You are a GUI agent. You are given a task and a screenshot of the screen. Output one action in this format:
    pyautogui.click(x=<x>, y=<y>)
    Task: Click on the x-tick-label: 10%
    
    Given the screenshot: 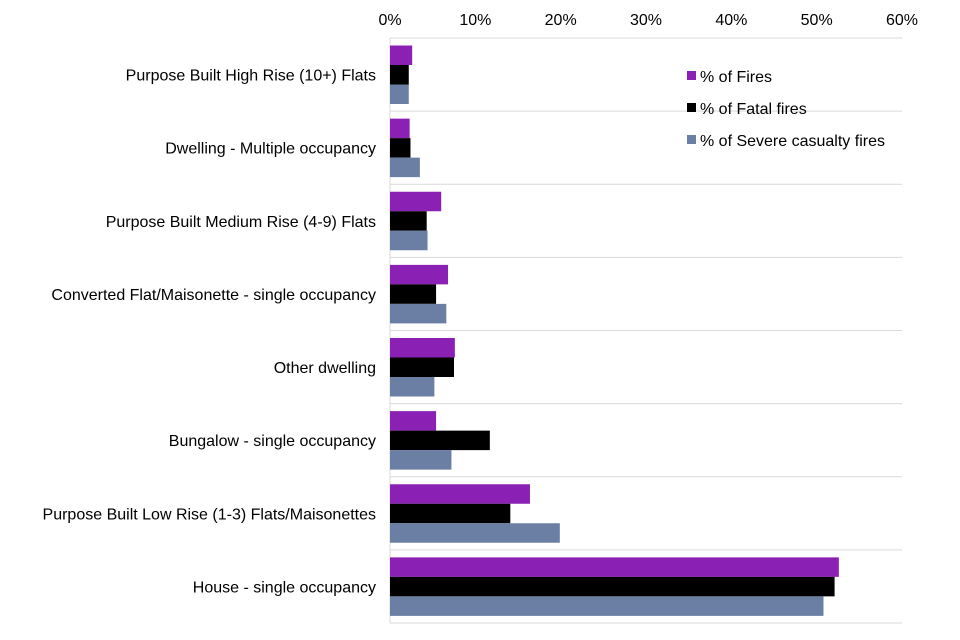 What is the action you would take?
    pyautogui.click(x=475, y=20)
    